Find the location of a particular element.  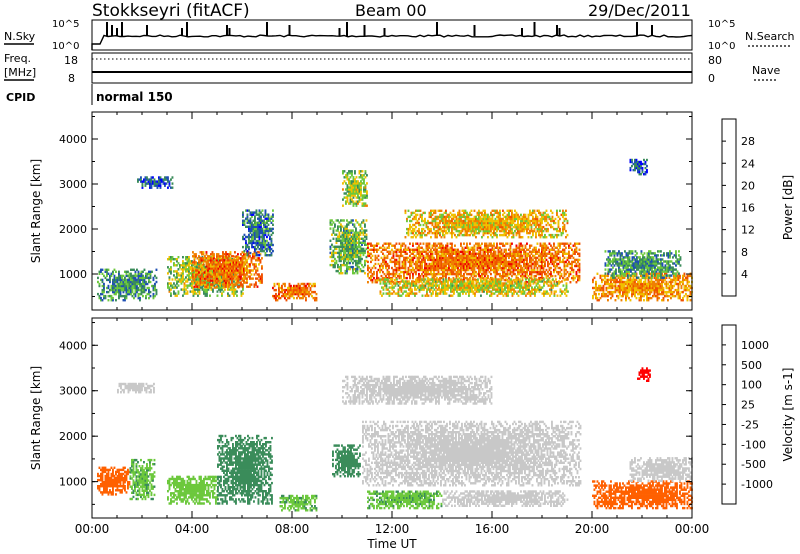

nave-tick-bottom: 0 is located at coordinates (711, 78).